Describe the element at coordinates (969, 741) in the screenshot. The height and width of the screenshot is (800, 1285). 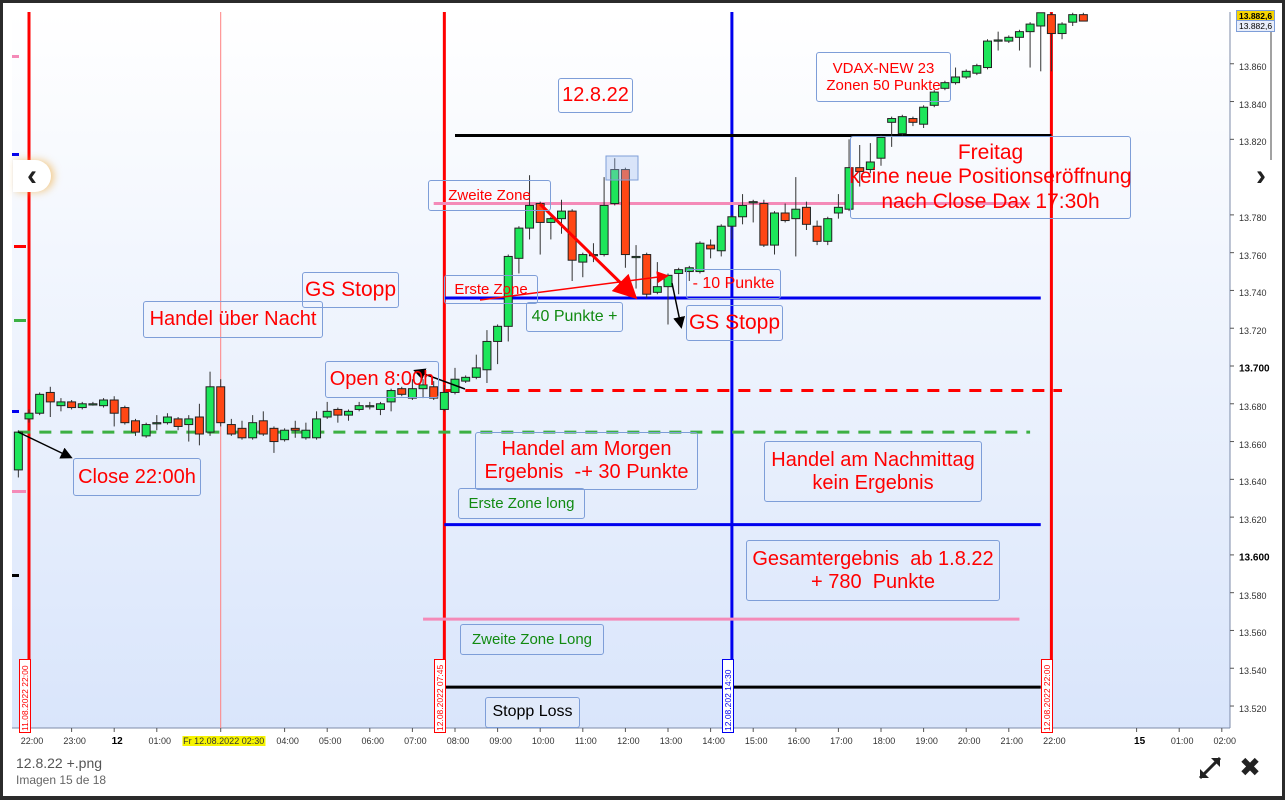
I see `x-tick-label: 20:00` at that location.